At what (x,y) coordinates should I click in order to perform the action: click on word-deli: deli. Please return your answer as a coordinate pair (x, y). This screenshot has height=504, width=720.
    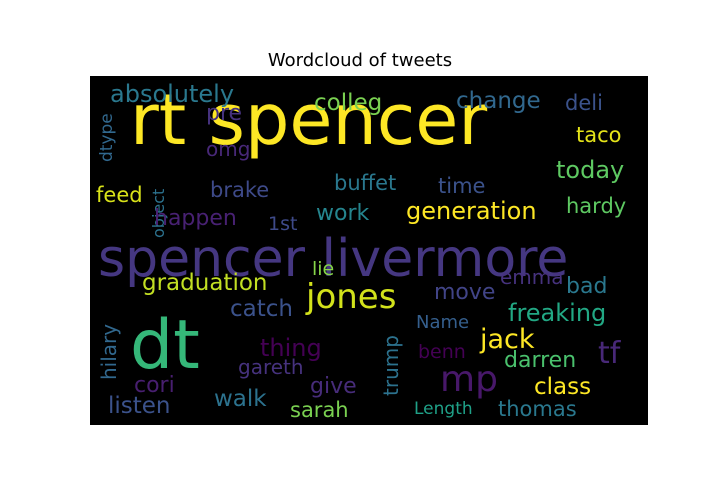
    Looking at the image, I should click on (584, 103).